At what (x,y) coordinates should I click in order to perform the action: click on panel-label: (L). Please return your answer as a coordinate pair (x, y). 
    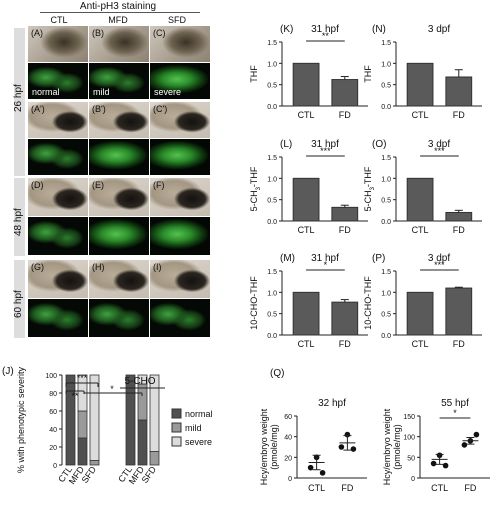
    Looking at the image, I should click on (286, 144).